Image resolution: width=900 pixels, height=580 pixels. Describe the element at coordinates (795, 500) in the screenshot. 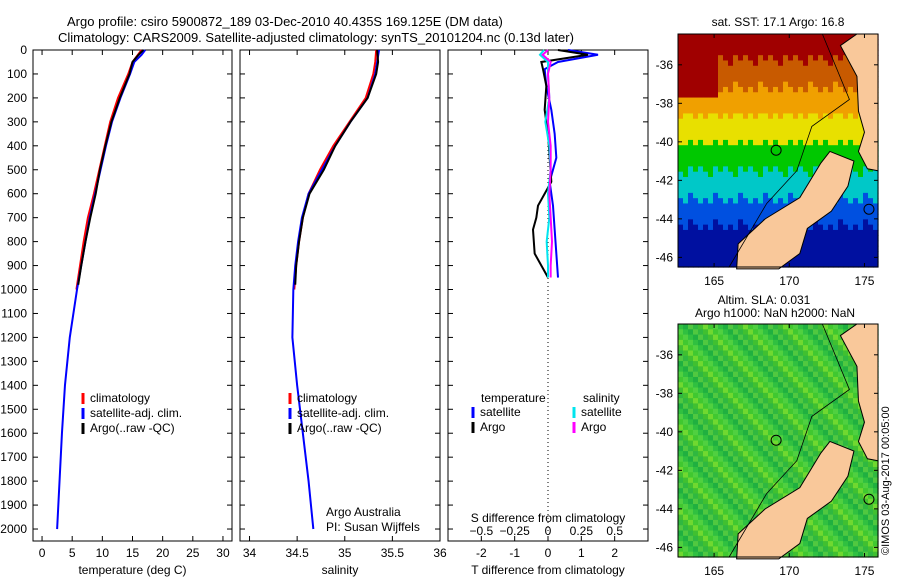

I see `land-polygon` at that location.